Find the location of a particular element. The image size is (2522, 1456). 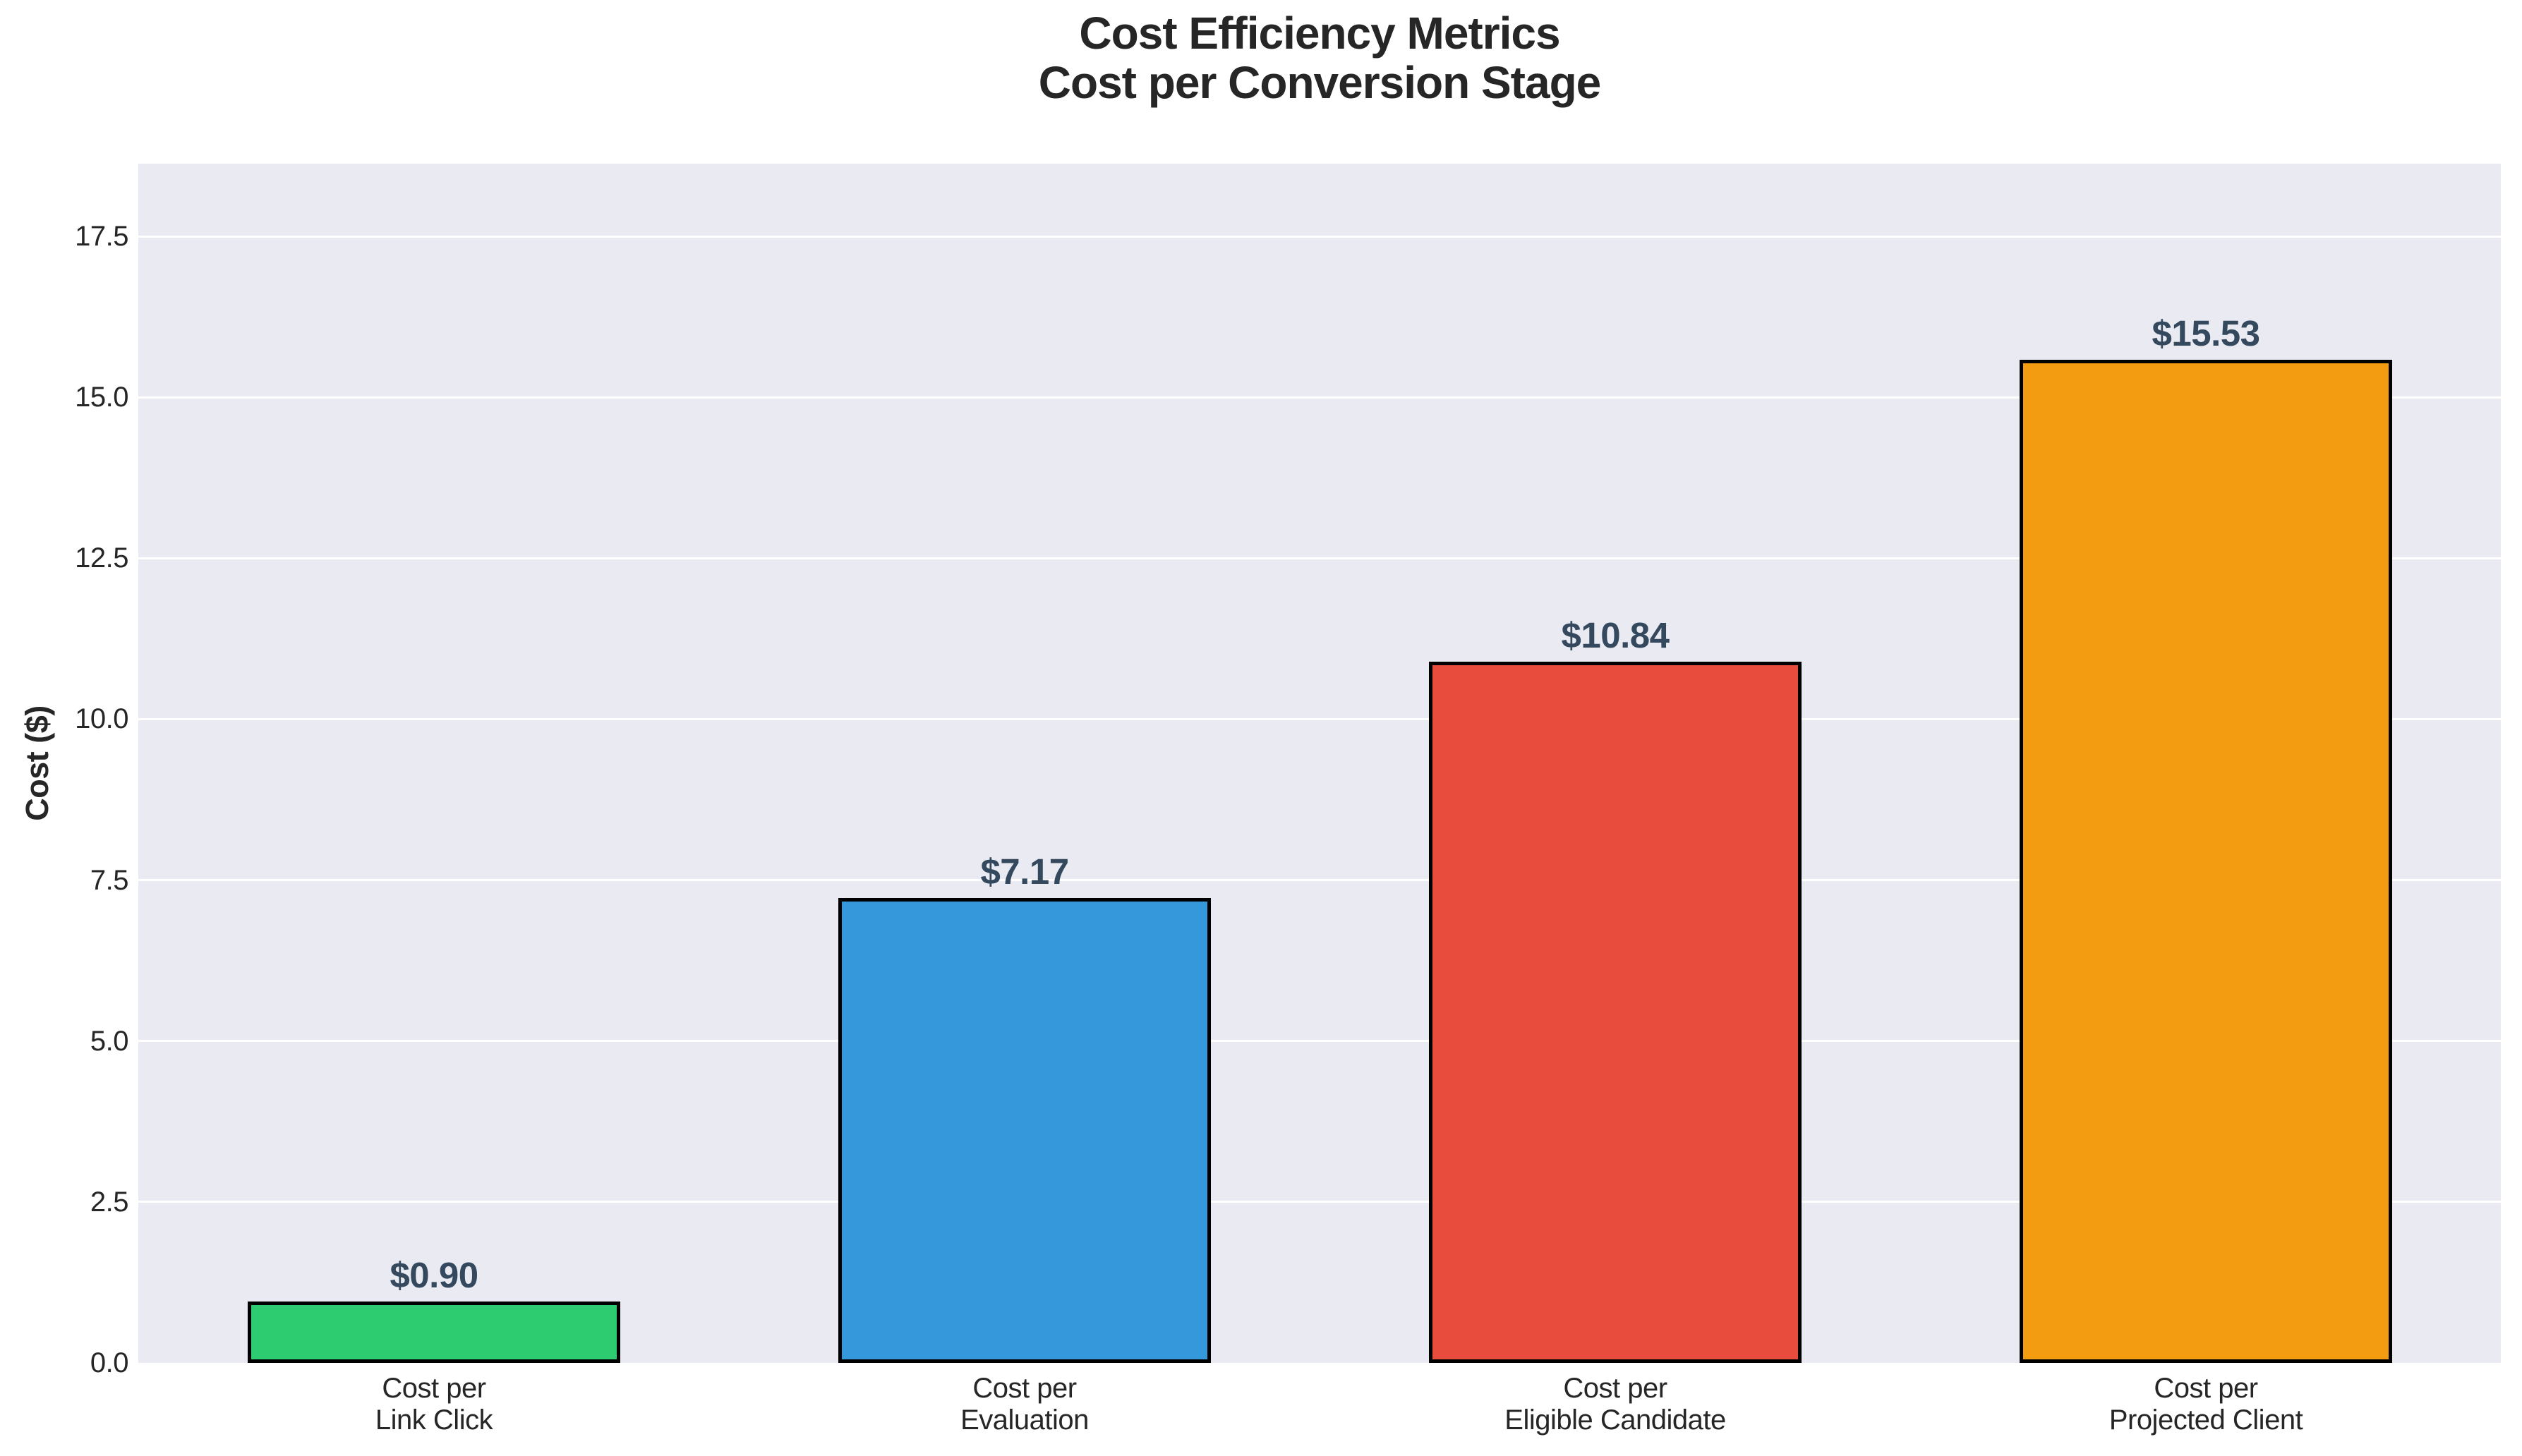

y-tick-label: 5.0 is located at coordinates (109, 1042).